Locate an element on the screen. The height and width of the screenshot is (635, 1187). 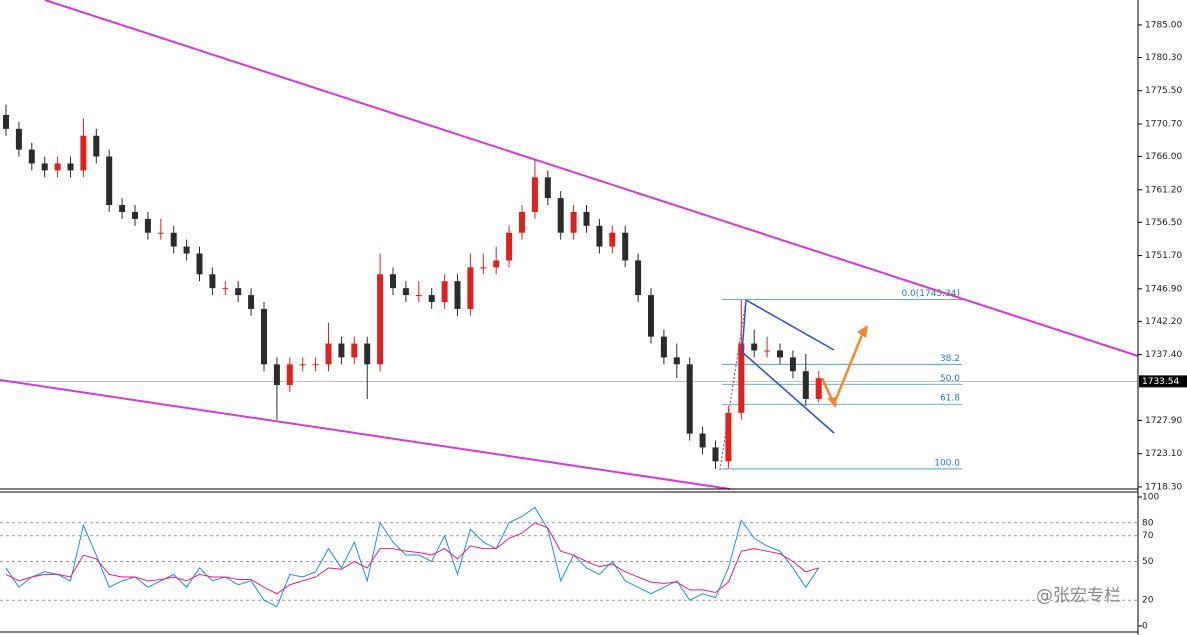
price-box is located at coordinates (1163, 381).